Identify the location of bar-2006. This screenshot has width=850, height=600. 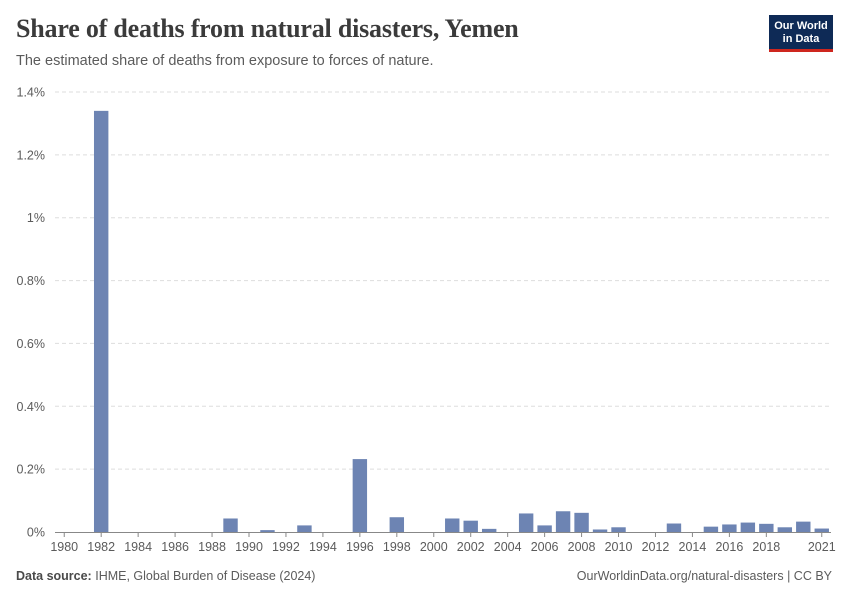
(544, 528).